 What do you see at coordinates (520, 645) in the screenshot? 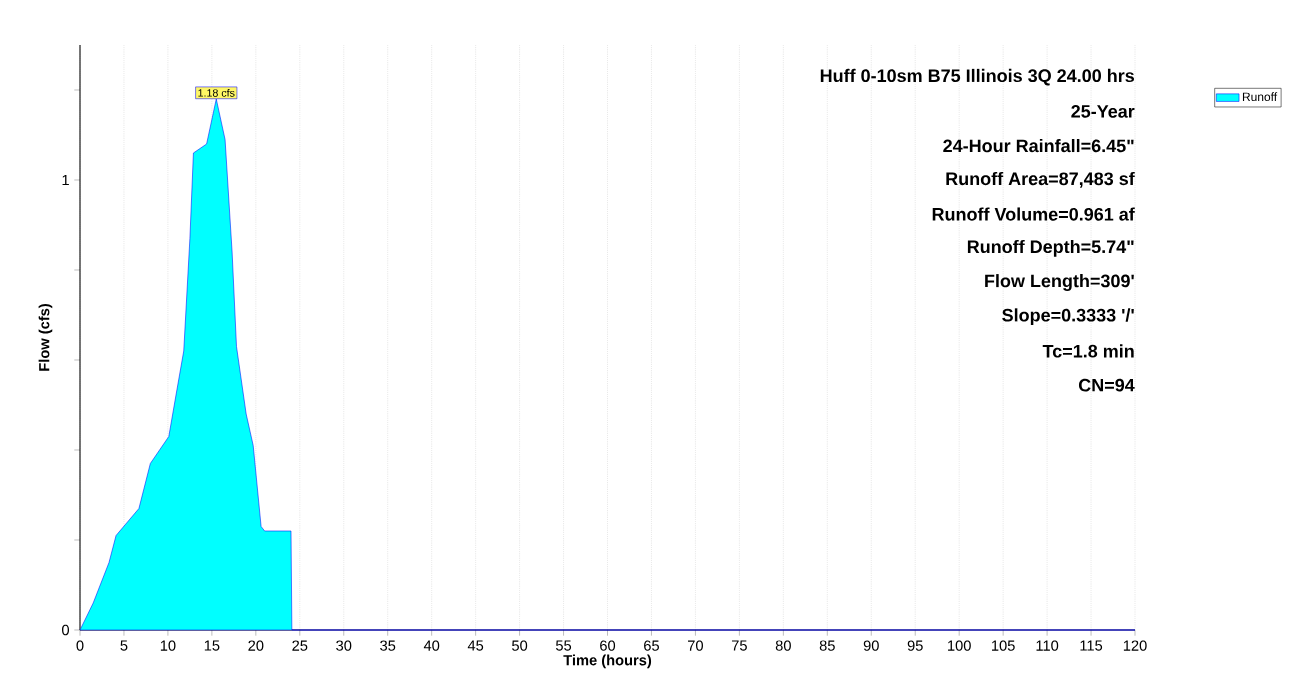
I see `x-tick-label: 50` at bounding box center [520, 645].